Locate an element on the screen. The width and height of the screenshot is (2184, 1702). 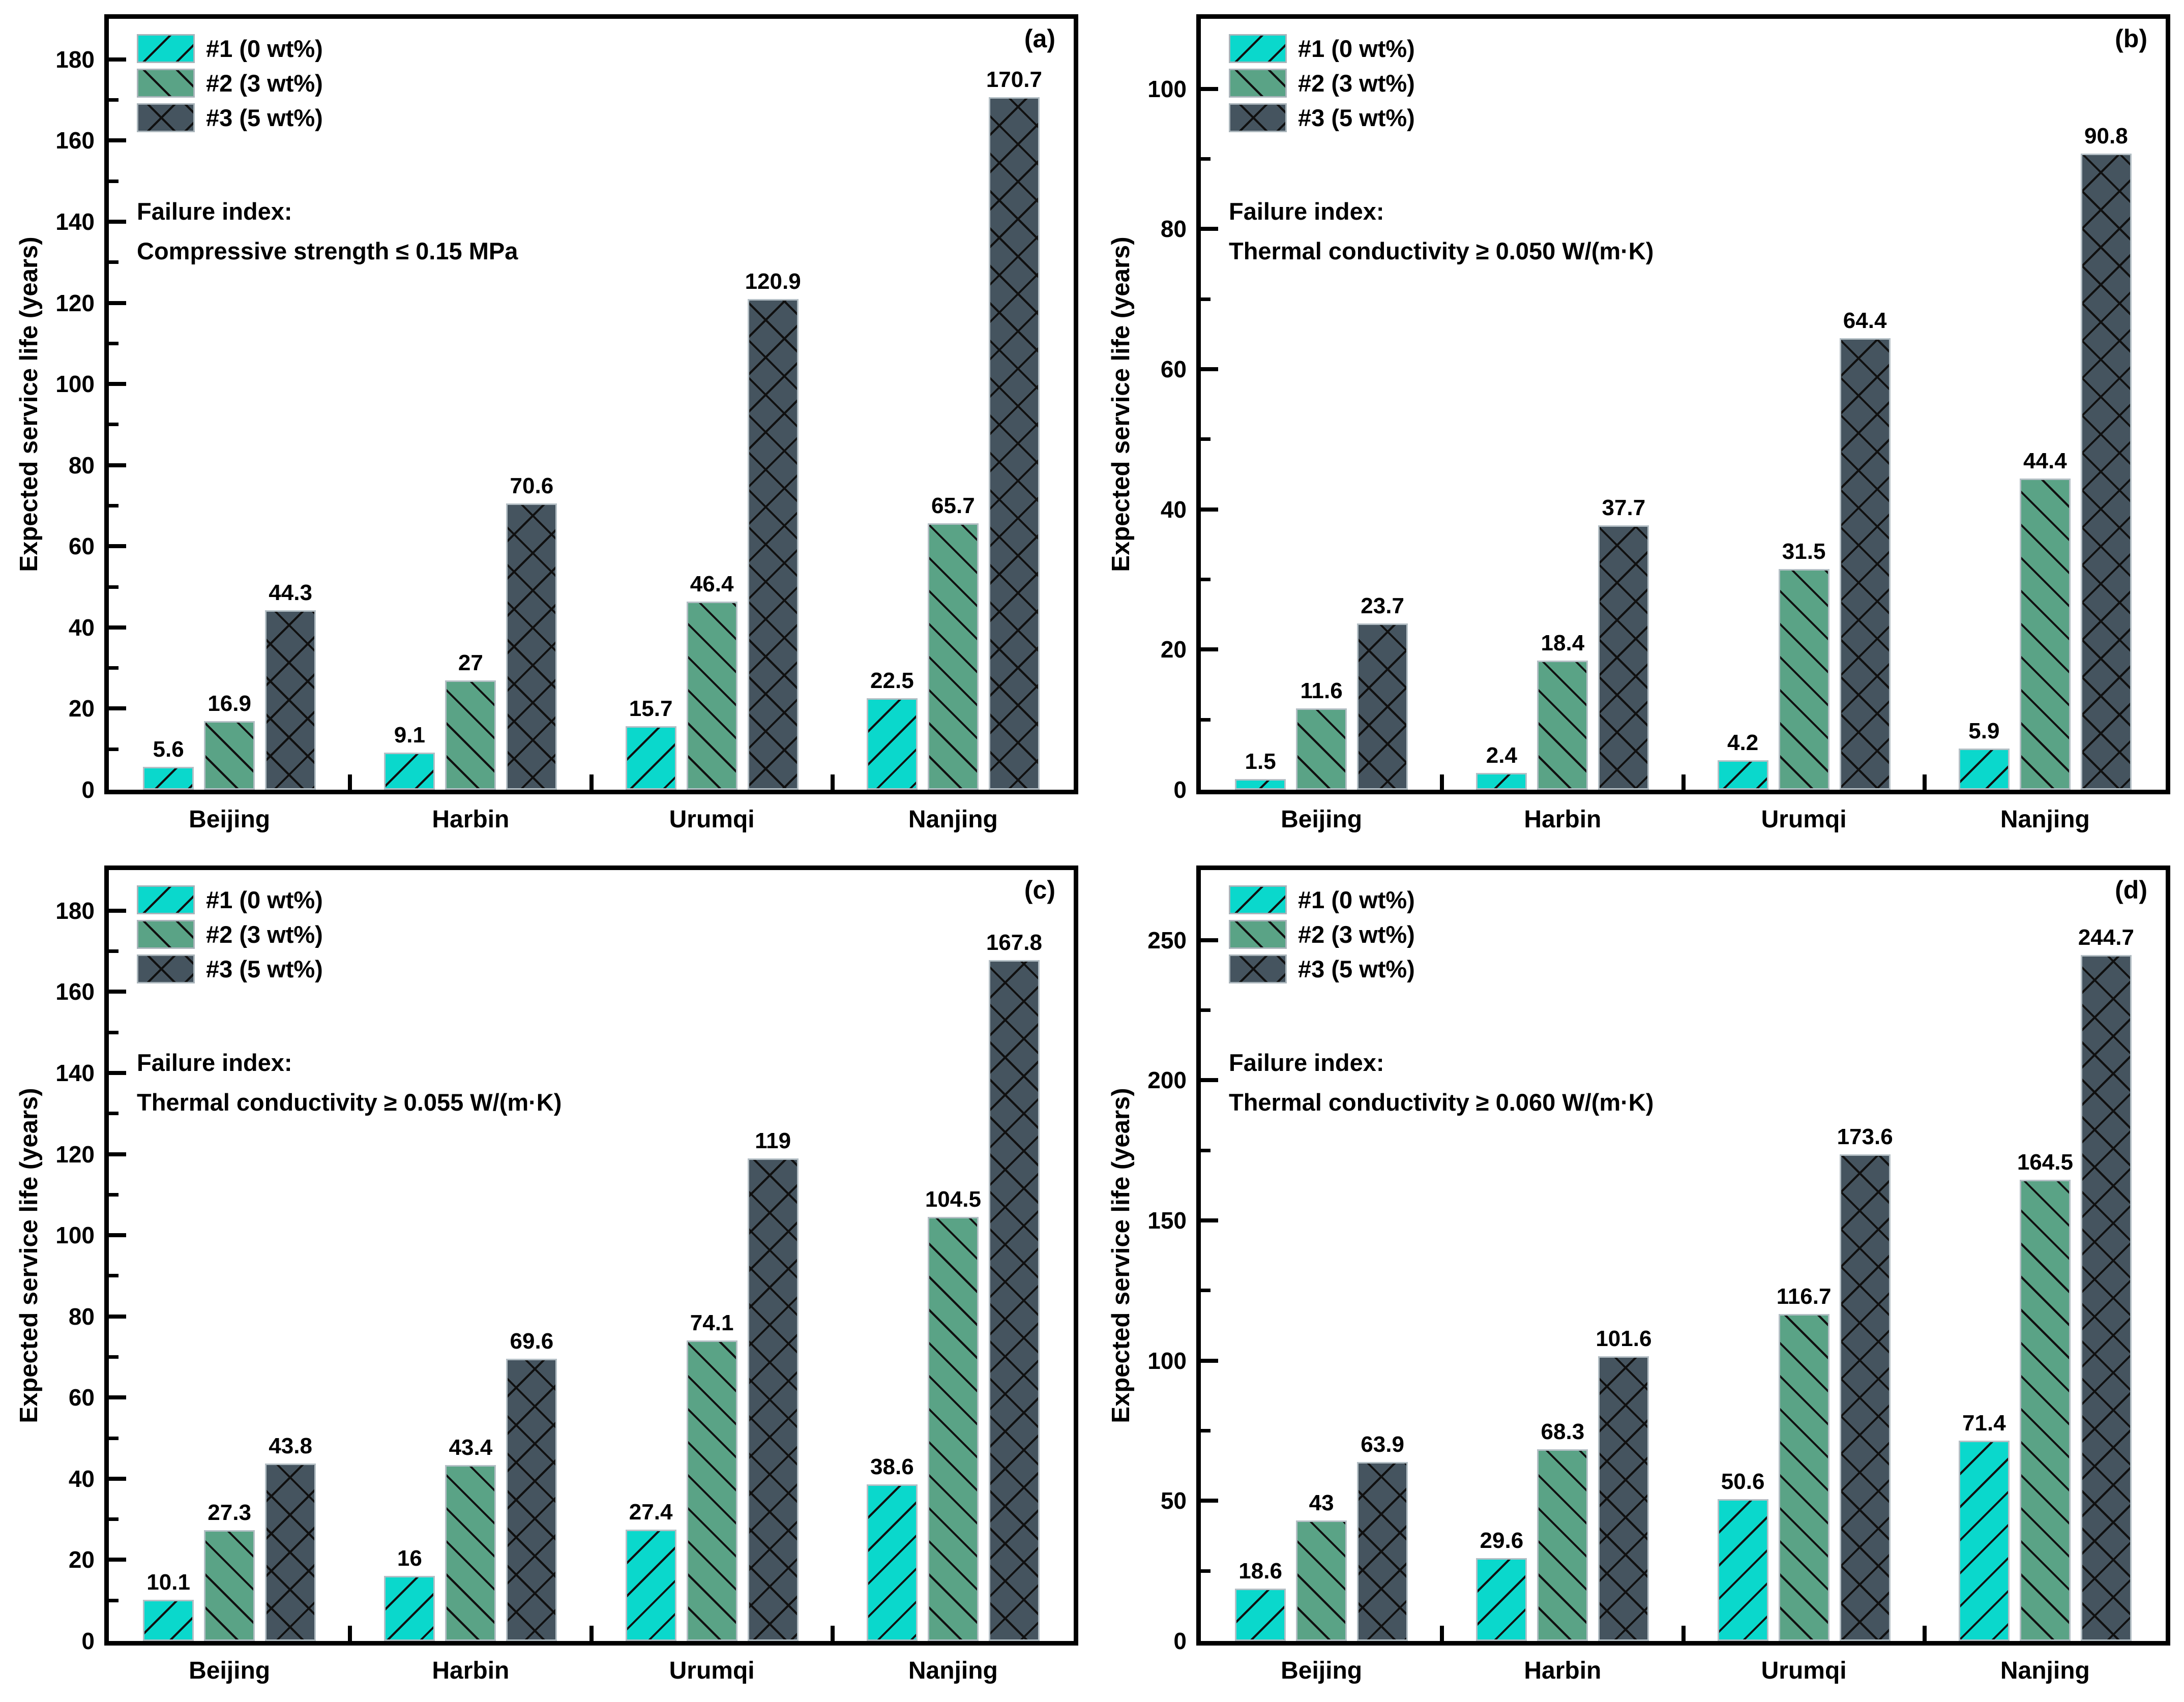
bar-value-label: 43 is located at coordinates (1321, 1503).